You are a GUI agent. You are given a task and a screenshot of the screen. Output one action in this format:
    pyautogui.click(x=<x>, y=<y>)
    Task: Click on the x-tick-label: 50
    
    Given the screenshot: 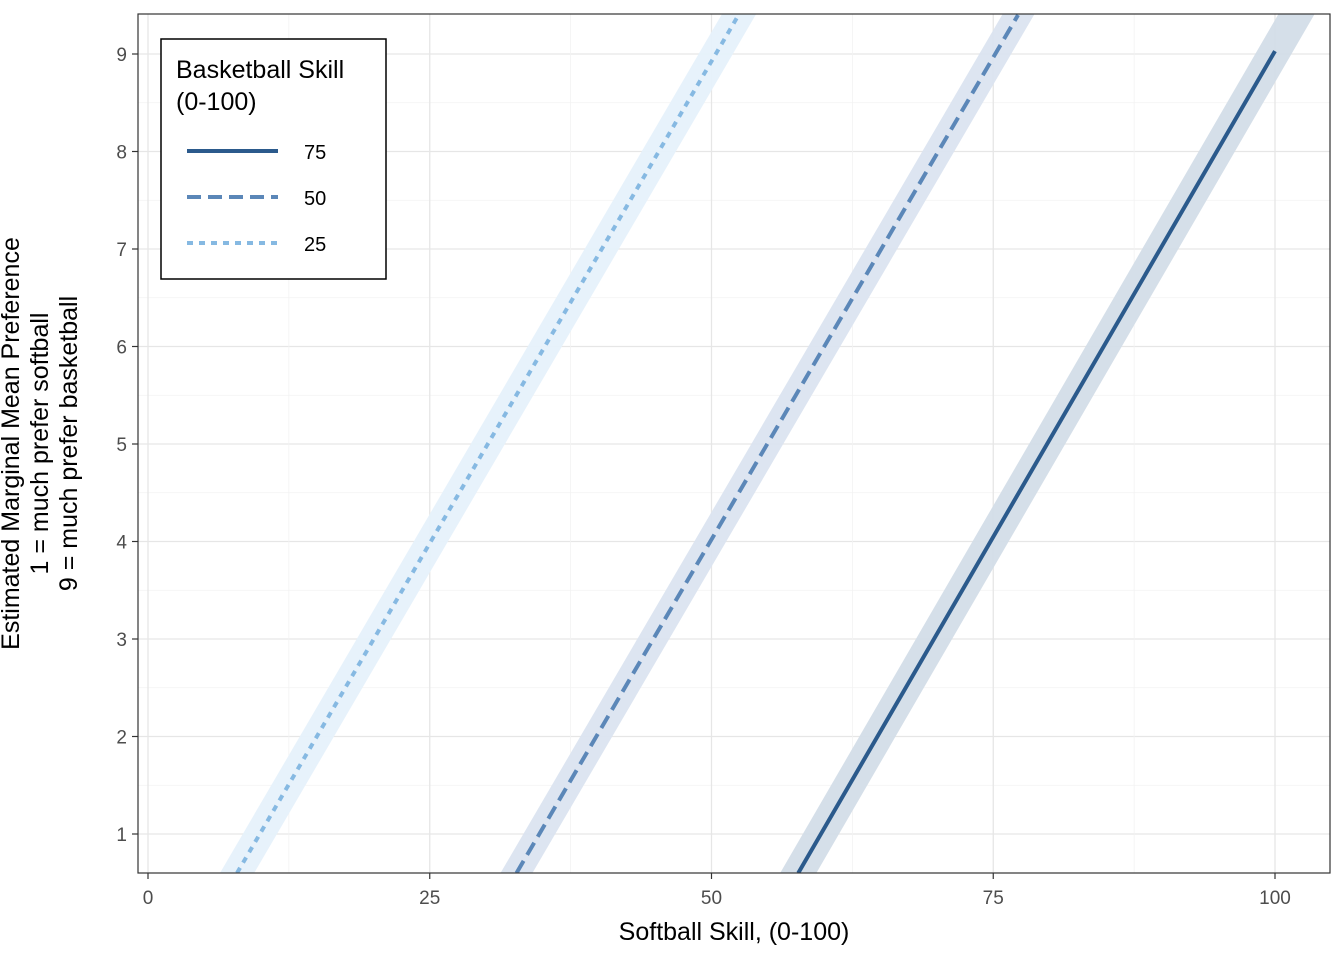 What is the action you would take?
    pyautogui.click(x=711, y=898)
    